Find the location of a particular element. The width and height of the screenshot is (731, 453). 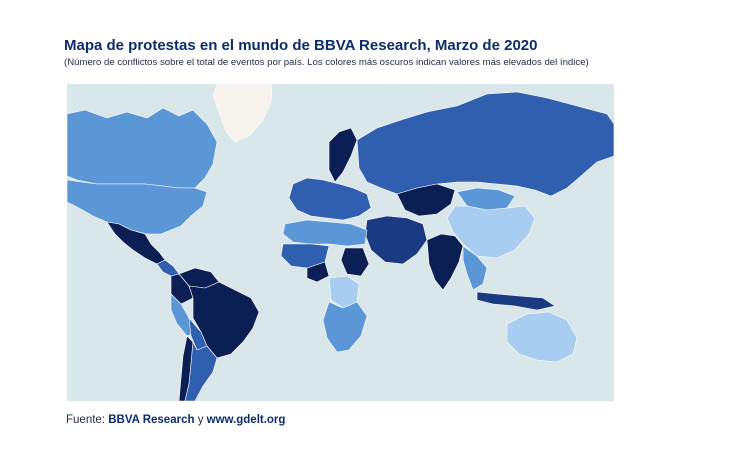

source-site-link: www.gdelt.org is located at coordinates (246, 420).